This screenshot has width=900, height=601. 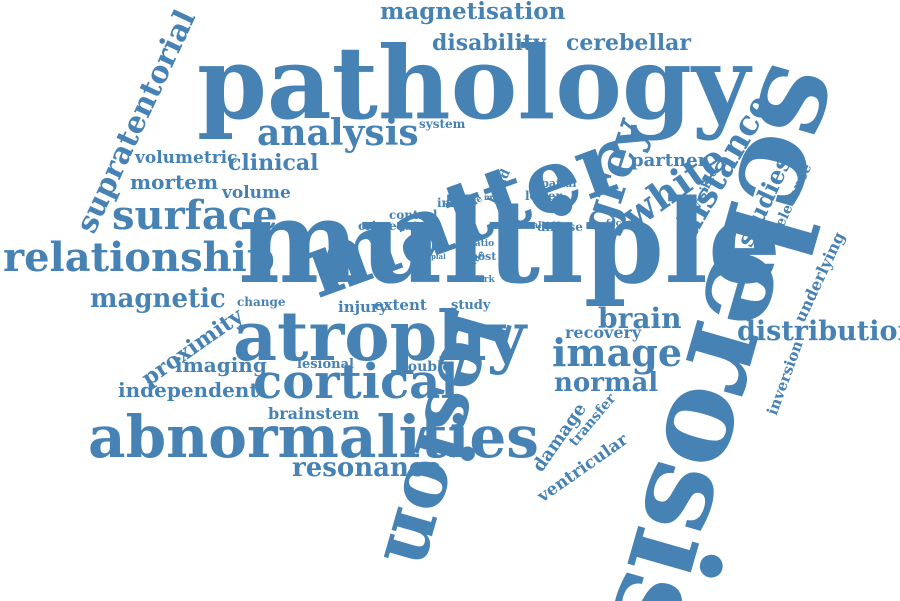 I want to click on word-factor: factor, so click(x=621, y=224).